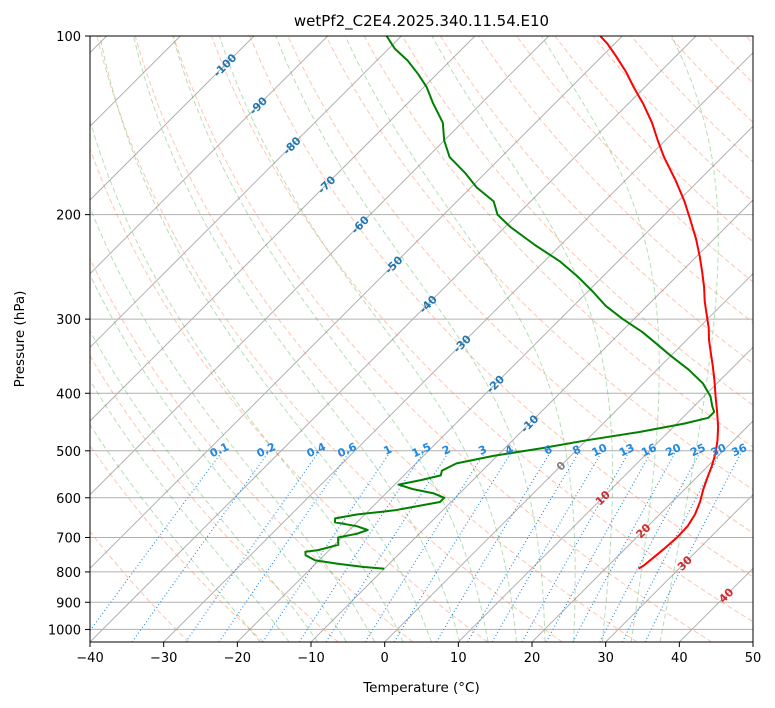  Describe the element at coordinates (388, 450) in the screenshot. I see `mixing-ratio-label: 1` at that location.